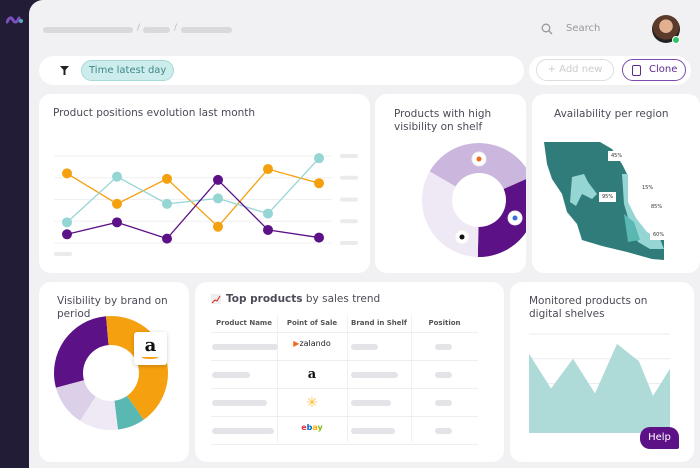  What do you see at coordinates (648, 188) in the screenshot?
I see `map-label: 15%` at bounding box center [648, 188].